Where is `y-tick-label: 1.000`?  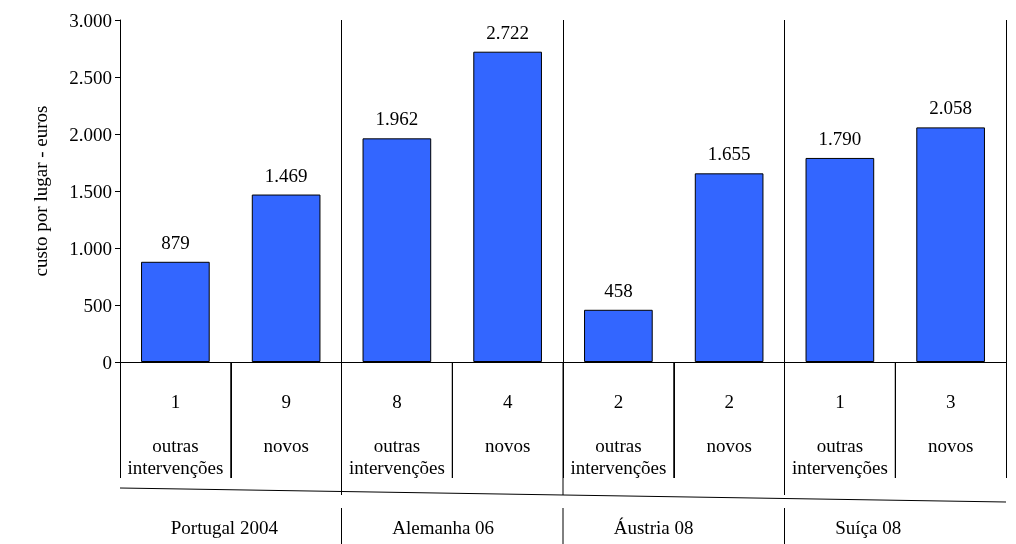 y-tick-label: 1.000 is located at coordinates (90, 248).